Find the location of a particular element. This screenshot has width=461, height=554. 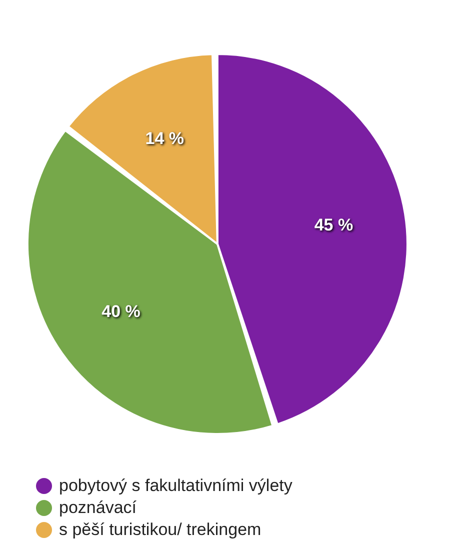

legend-label: pobytový s fakultativními výlety is located at coordinates (175, 486).